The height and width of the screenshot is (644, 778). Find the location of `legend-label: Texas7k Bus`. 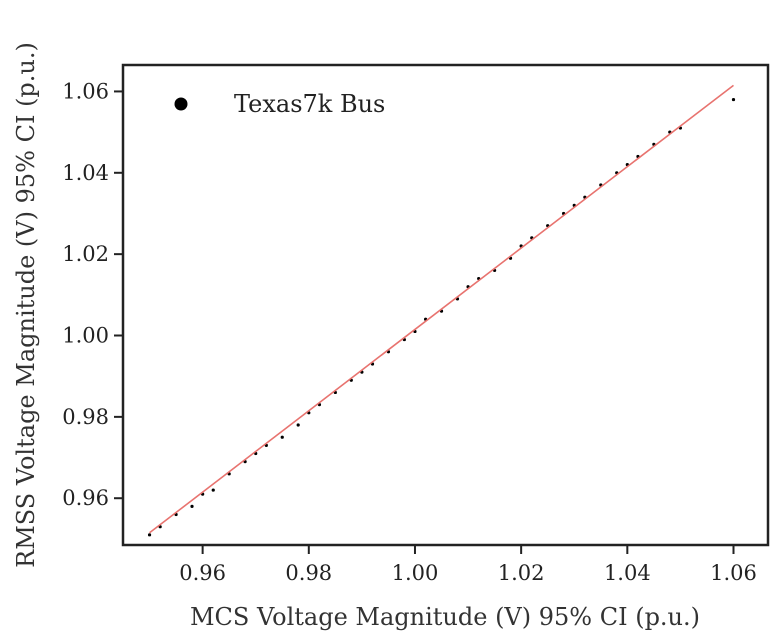

legend-label: Texas7k Bus is located at coordinates (309, 104).